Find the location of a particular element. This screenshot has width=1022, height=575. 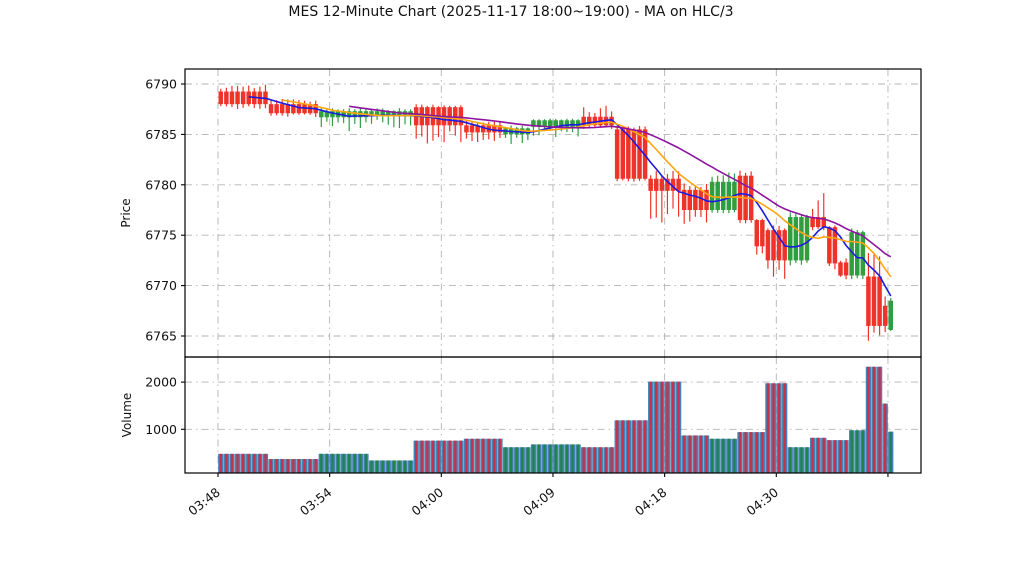

volume-bars is located at coordinates (556, 419).